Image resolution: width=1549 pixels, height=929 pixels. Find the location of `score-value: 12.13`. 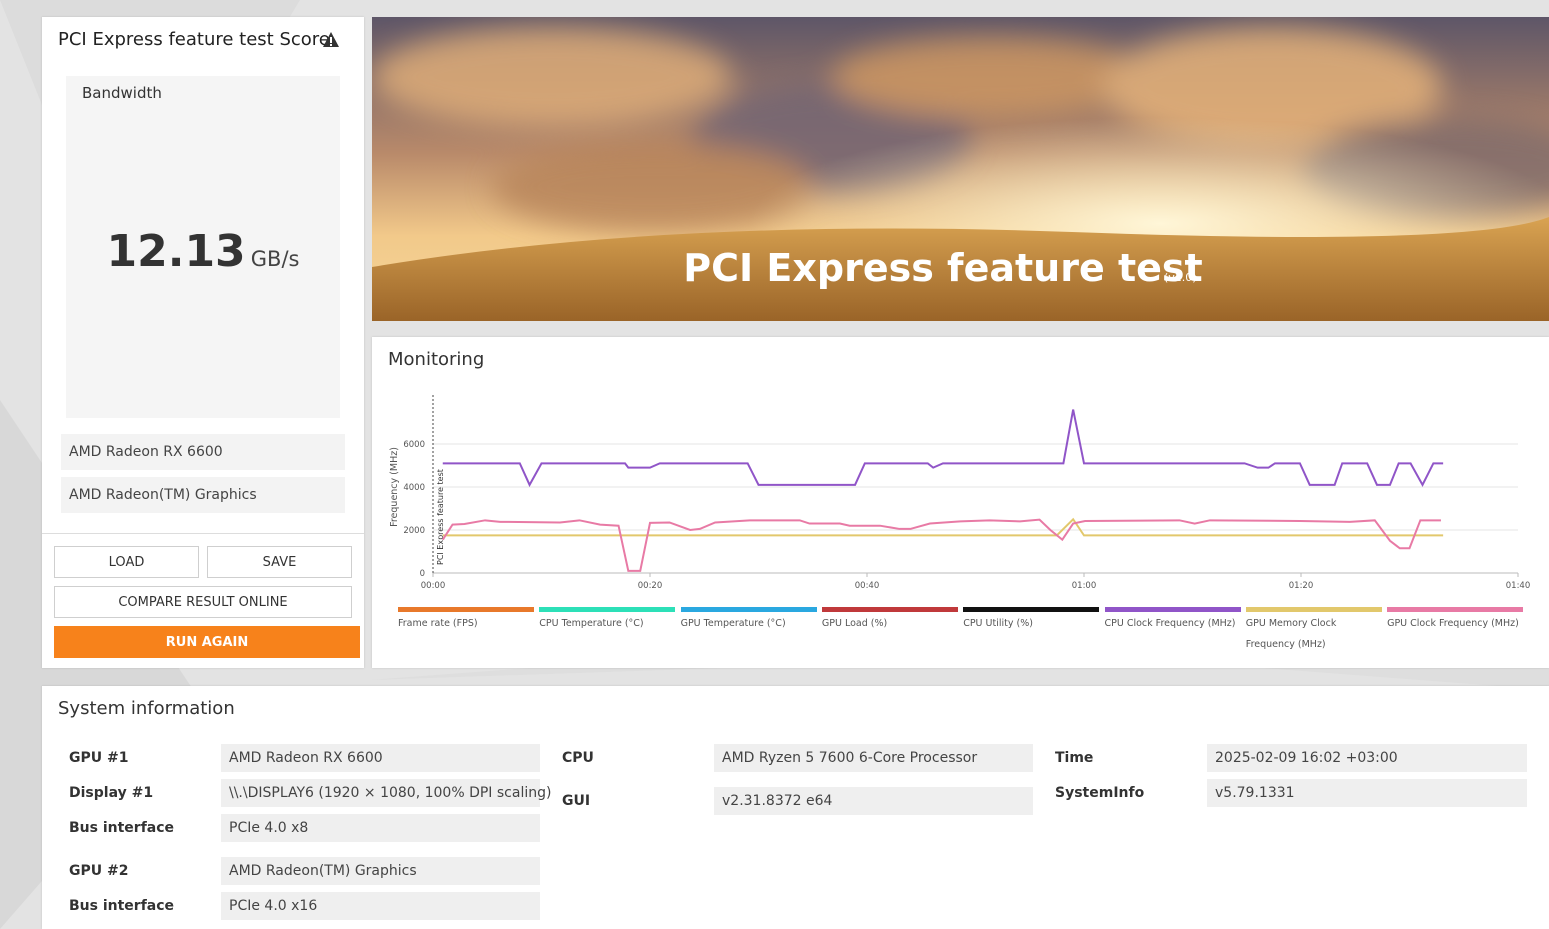

score-value: 12.13 is located at coordinates (176, 251).